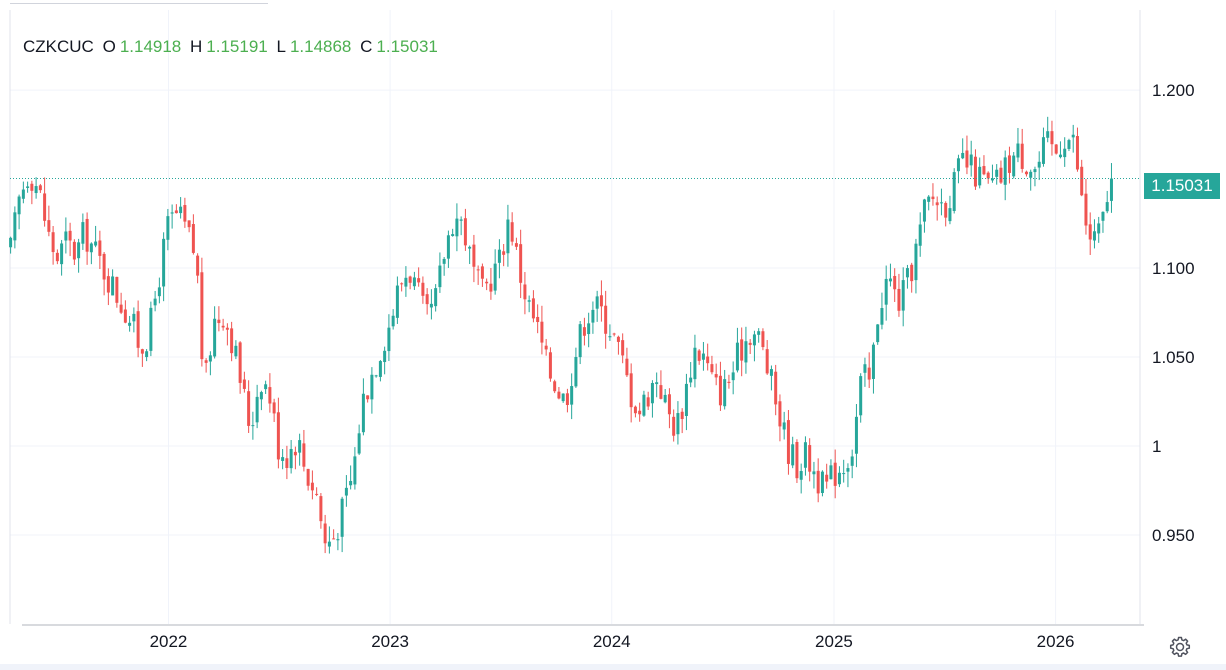 The image size is (1226, 670). I want to click on y-tick-label: 1.050, so click(1173, 357).